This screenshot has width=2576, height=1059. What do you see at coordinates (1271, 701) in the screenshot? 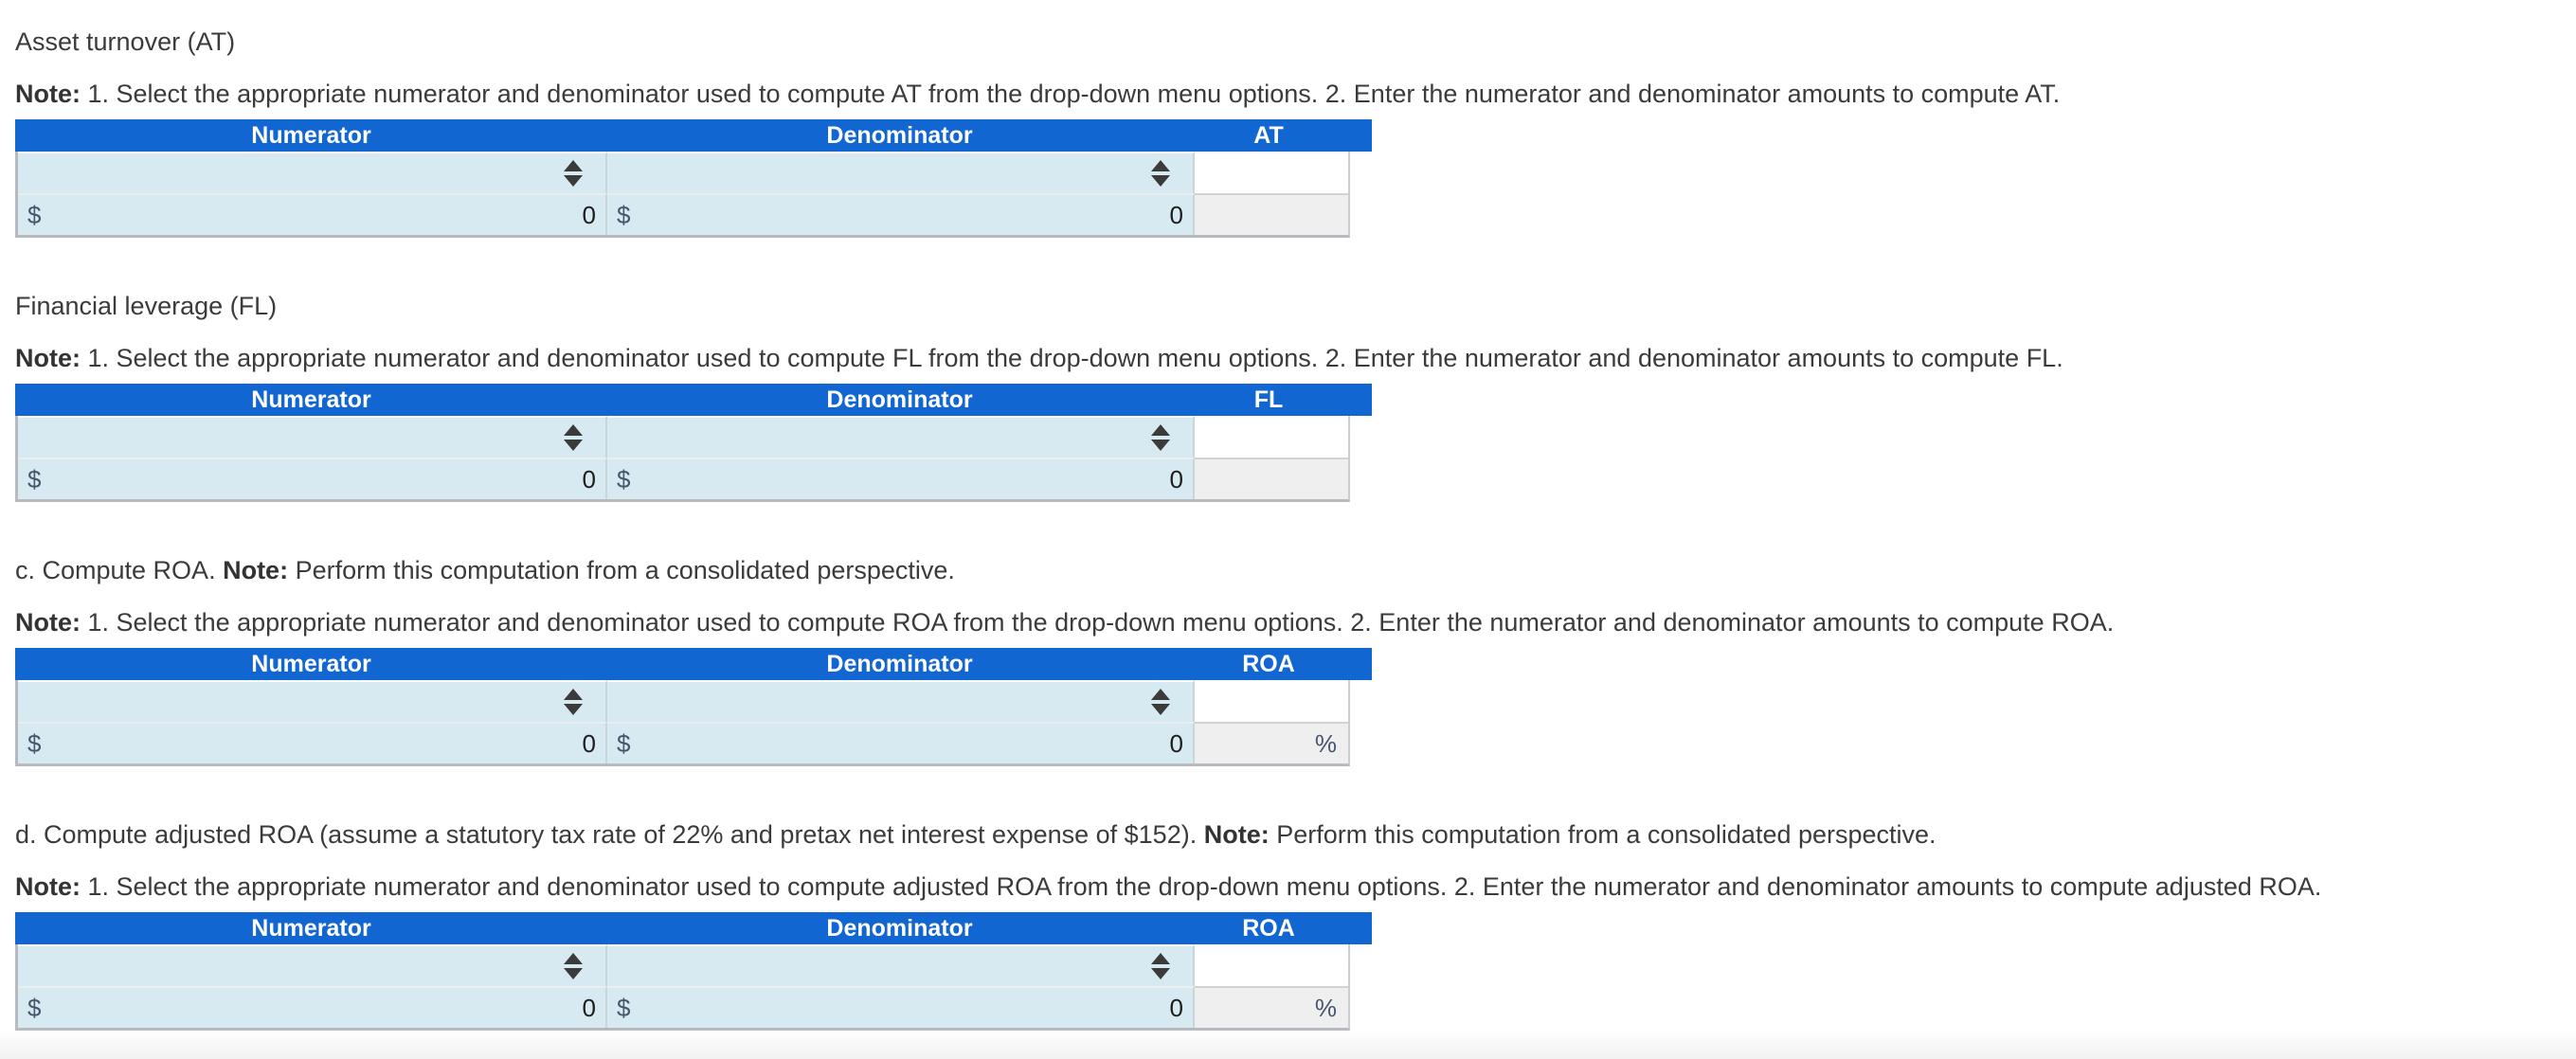
I see `roa-result-input` at bounding box center [1271, 701].